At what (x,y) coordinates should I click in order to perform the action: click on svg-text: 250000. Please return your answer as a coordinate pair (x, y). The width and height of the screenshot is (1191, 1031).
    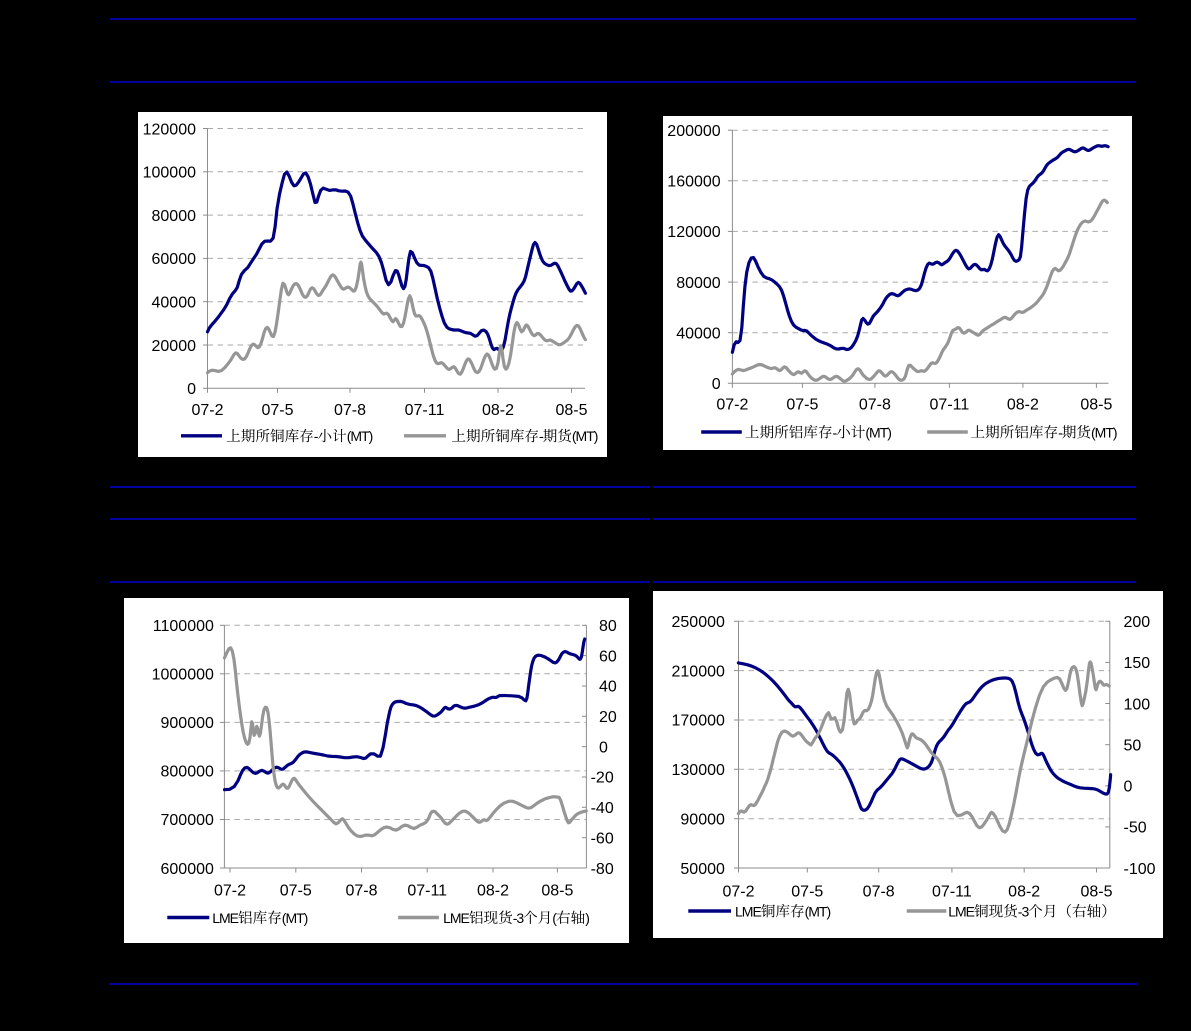
    Looking at the image, I should click on (698, 622).